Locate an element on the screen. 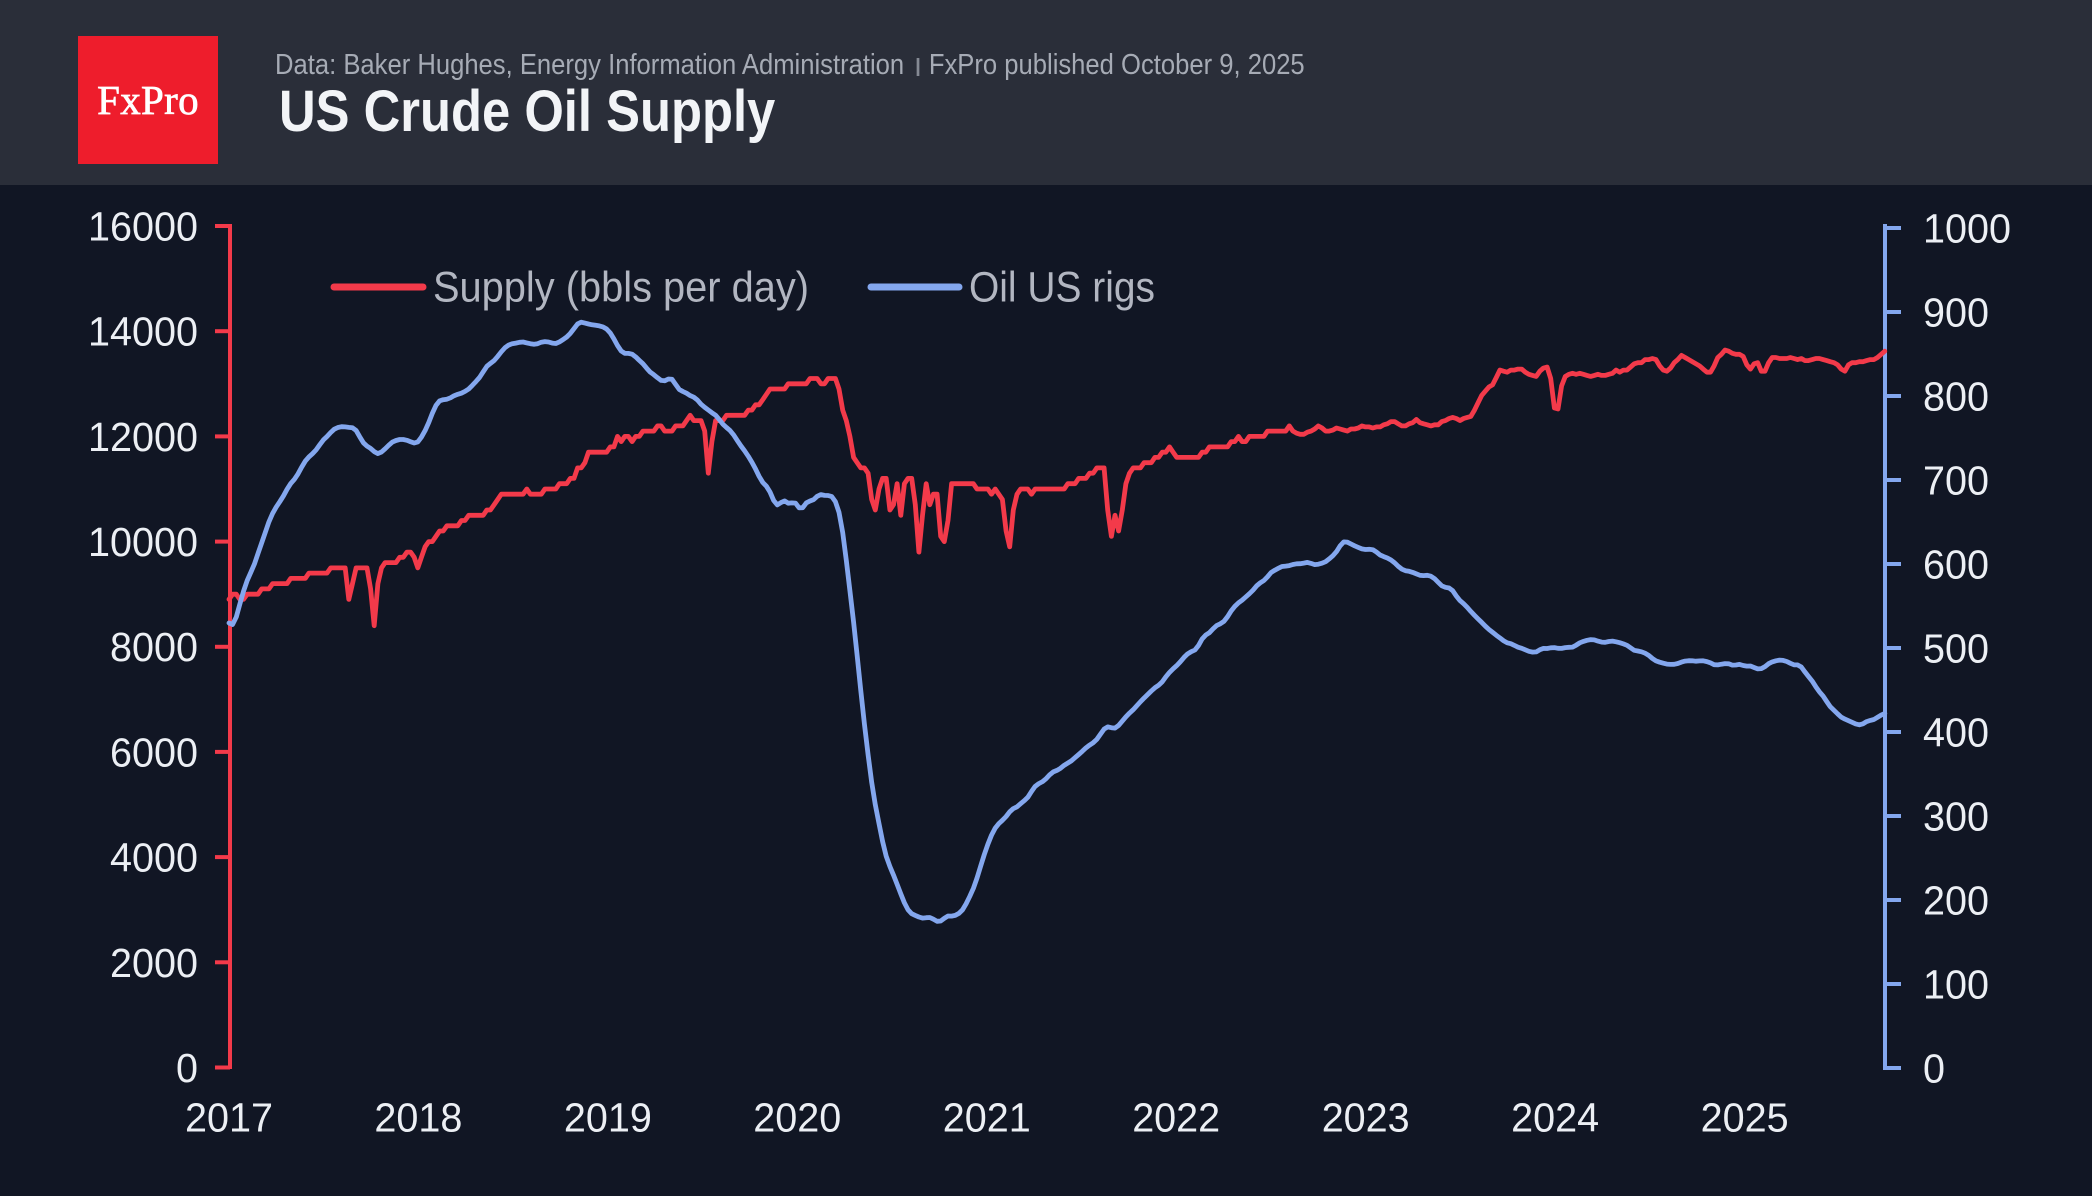  svg-text: 8000 is located at coordinates (154, 647).